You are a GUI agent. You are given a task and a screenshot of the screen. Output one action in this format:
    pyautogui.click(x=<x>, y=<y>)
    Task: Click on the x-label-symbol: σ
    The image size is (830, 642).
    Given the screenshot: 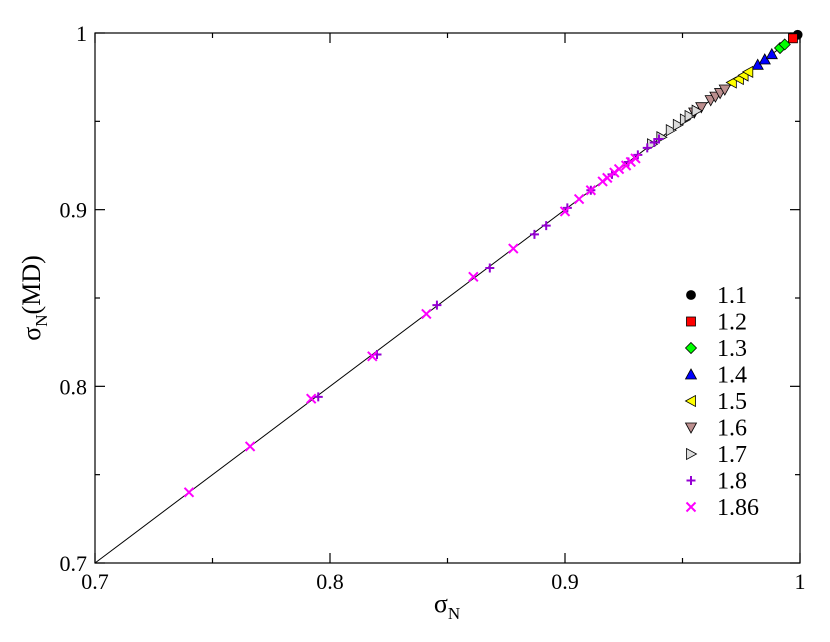 What is the action you would take?
    pyautogui.click(x=441, y=603)
    